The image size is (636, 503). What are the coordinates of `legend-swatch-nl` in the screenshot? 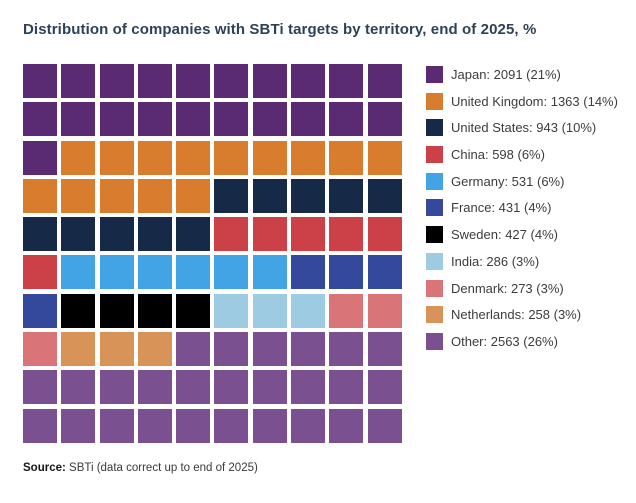 It's located at (434, 315).